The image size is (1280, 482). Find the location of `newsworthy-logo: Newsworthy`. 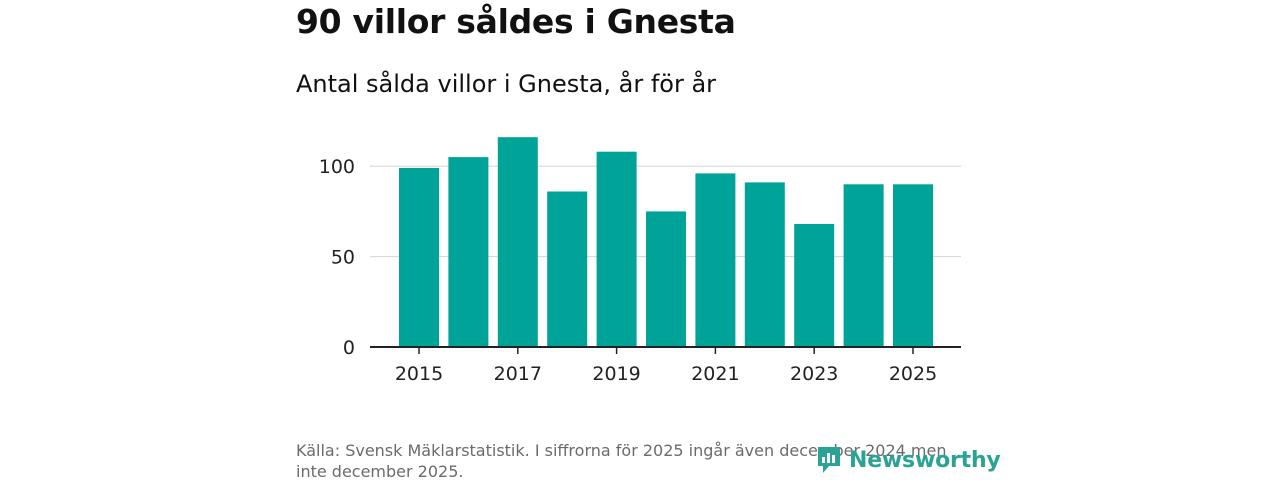

newsworthy-logo: Newsworthy is located at coordinates (908, 460).